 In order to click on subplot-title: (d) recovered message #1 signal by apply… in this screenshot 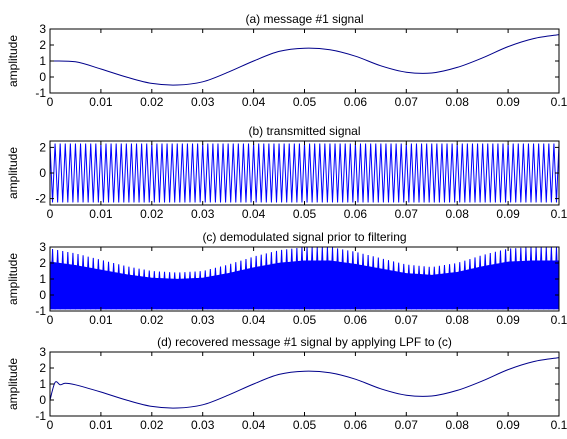, I will do `click(304, 342)`.